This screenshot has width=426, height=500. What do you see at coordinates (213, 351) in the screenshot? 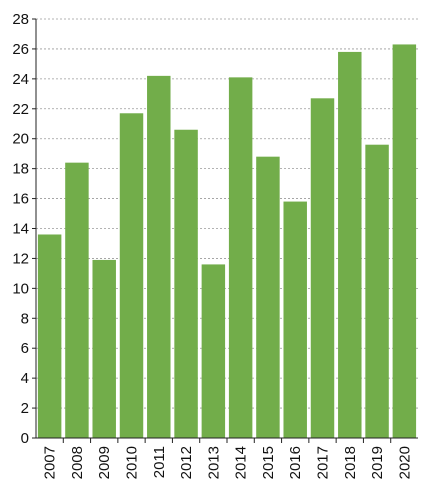
I see `bar-2013` at bounding box center [213, 351].